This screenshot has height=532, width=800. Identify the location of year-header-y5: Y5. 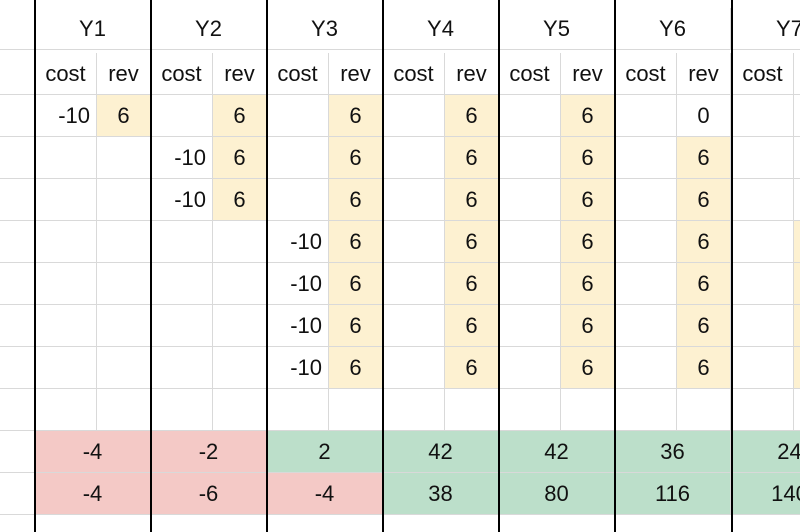
(557, 29).